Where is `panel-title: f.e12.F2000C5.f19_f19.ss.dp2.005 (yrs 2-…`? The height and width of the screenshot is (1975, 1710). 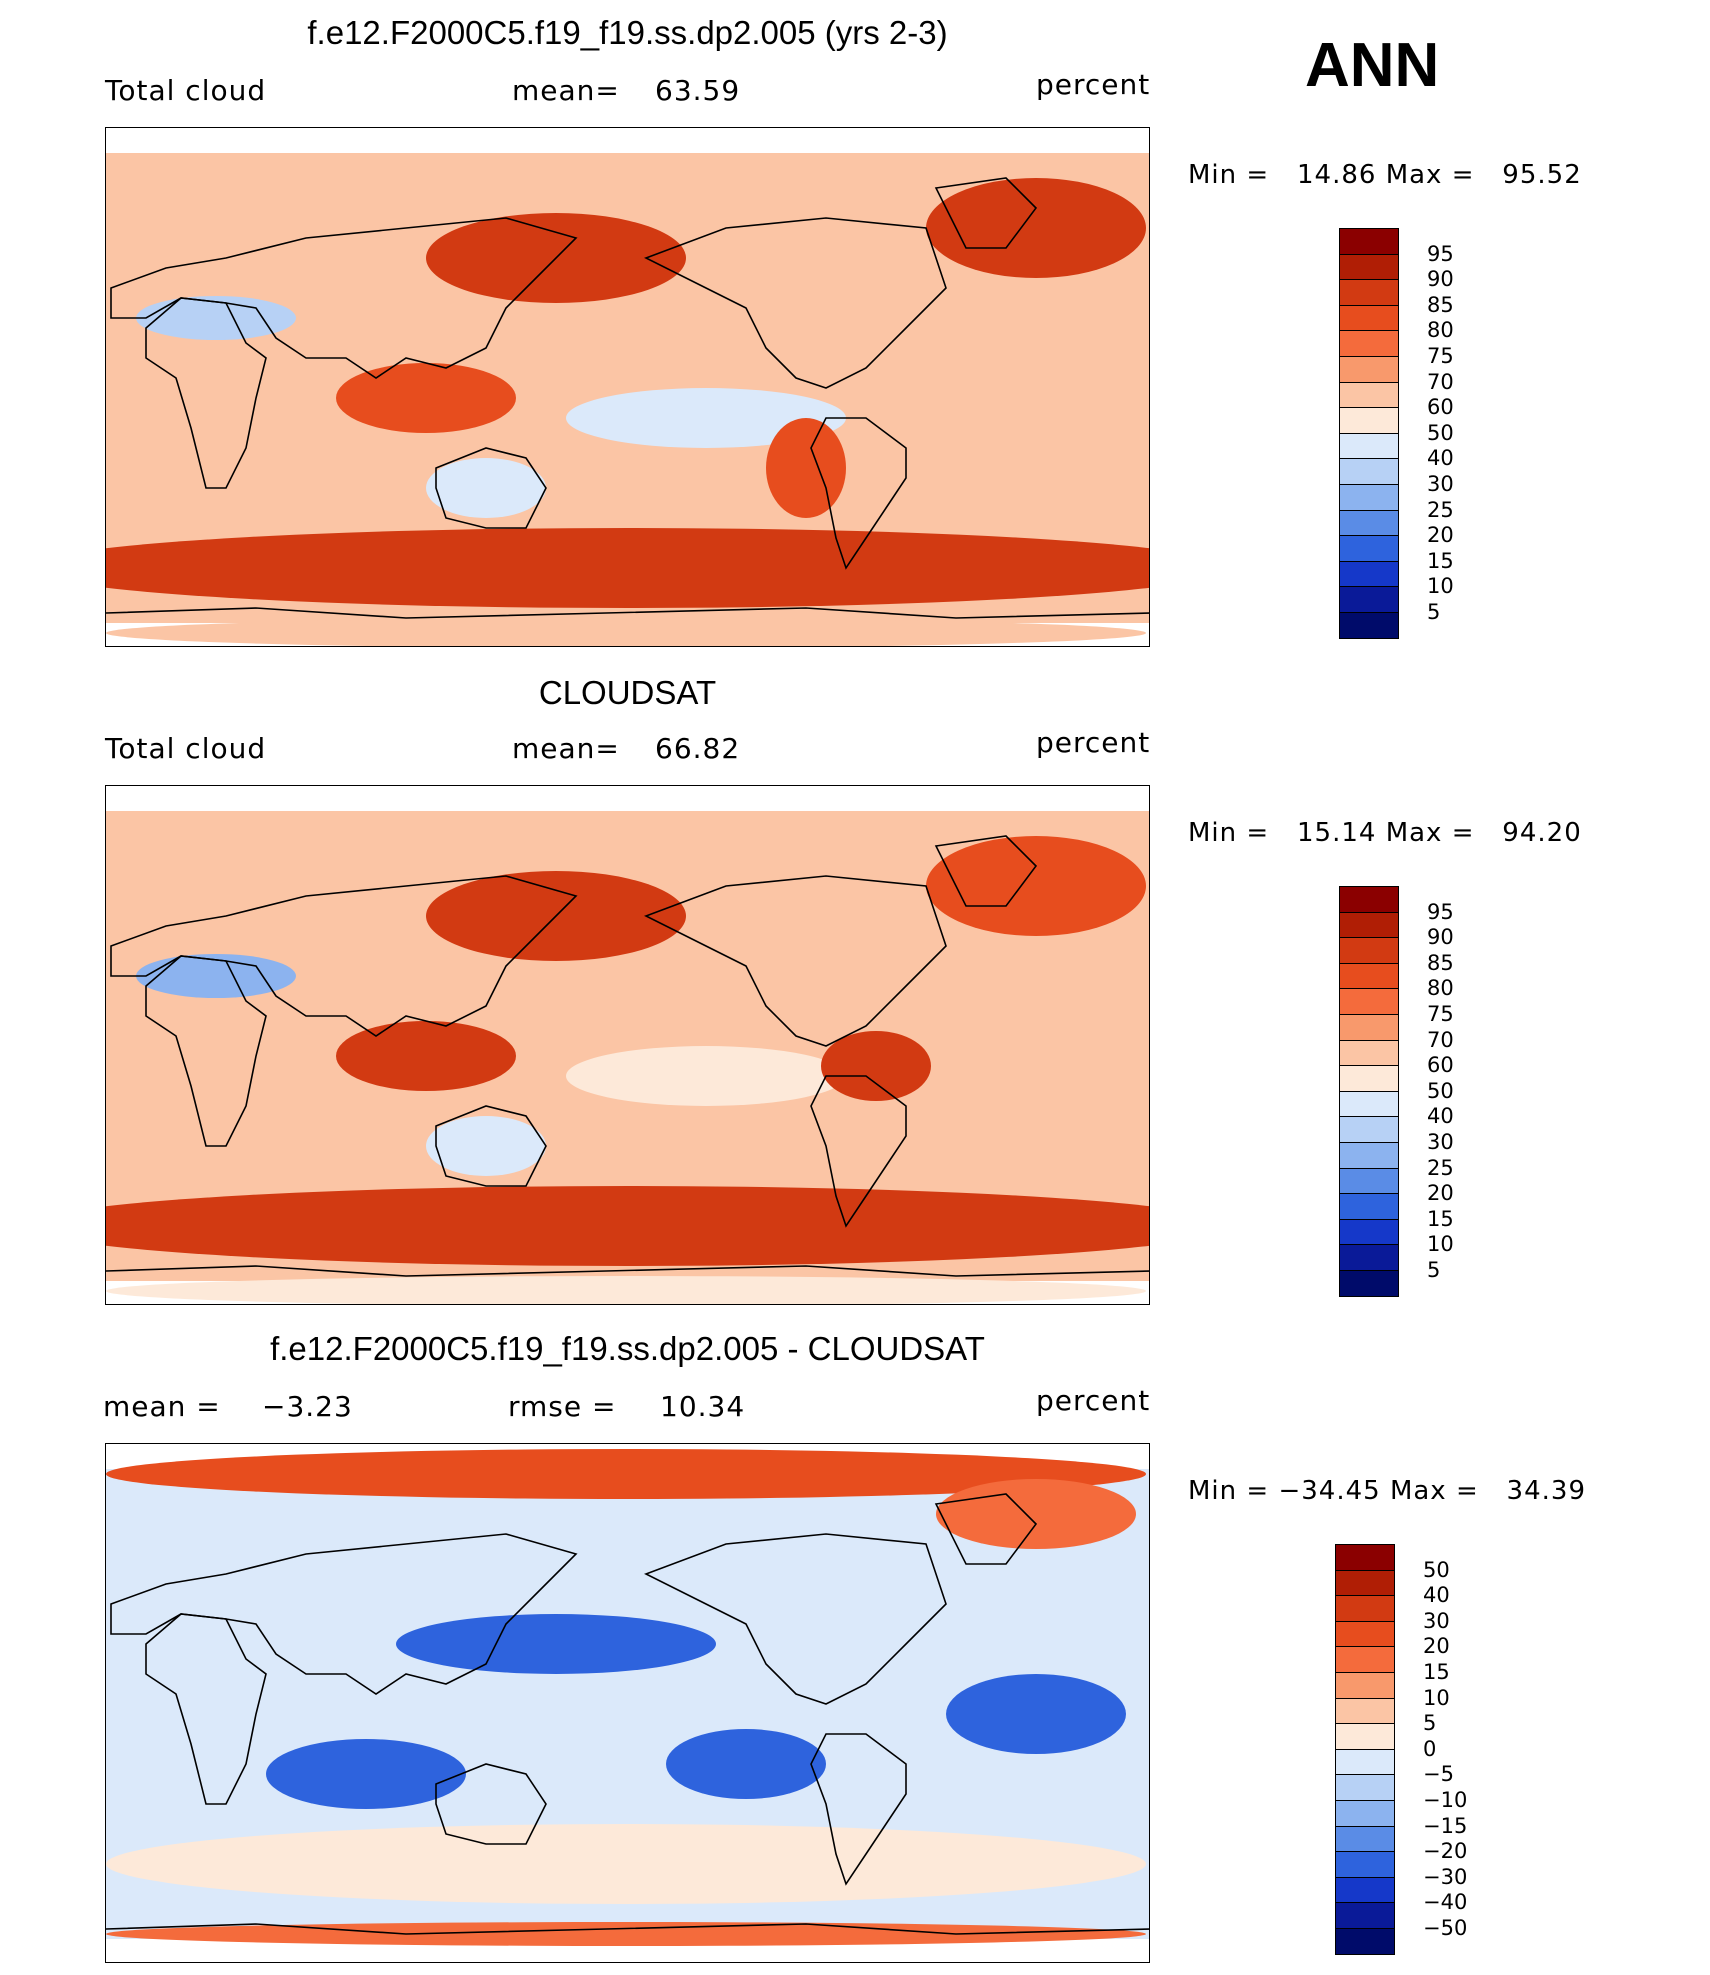
panel-title: f.e12.F2000C5.f19_f19.ss.dp2.005 (yrs 2-… is located at coordinates (627, 32).